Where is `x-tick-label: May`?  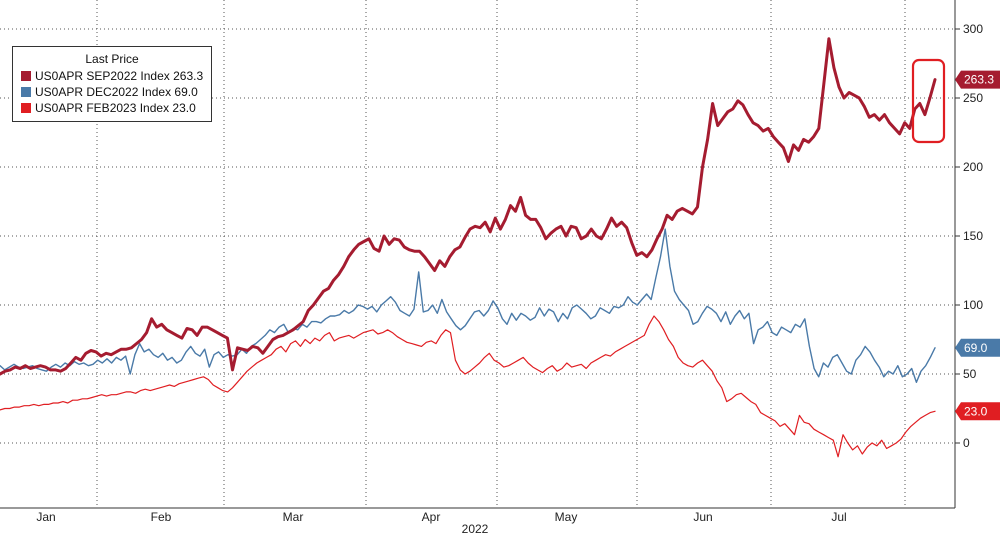 x-tick-label: May is located at coordinates (566, 517).